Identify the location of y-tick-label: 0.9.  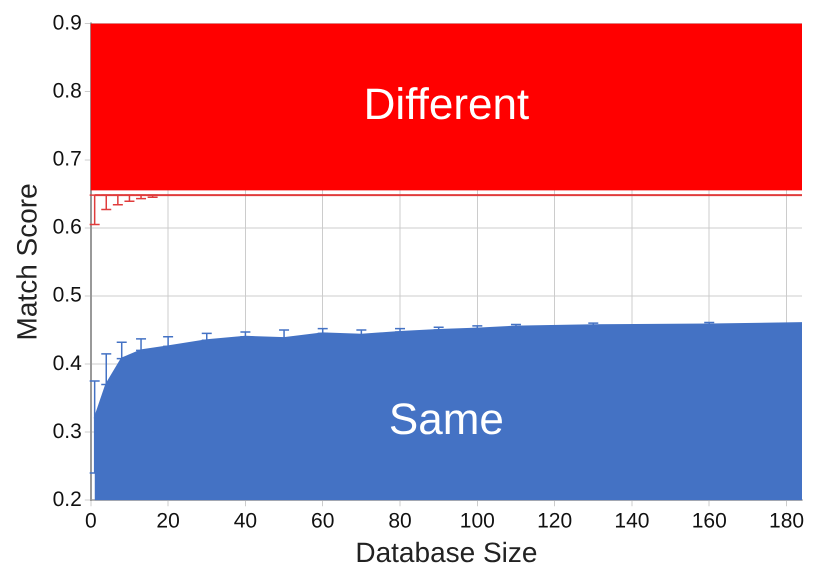
(67, 22).